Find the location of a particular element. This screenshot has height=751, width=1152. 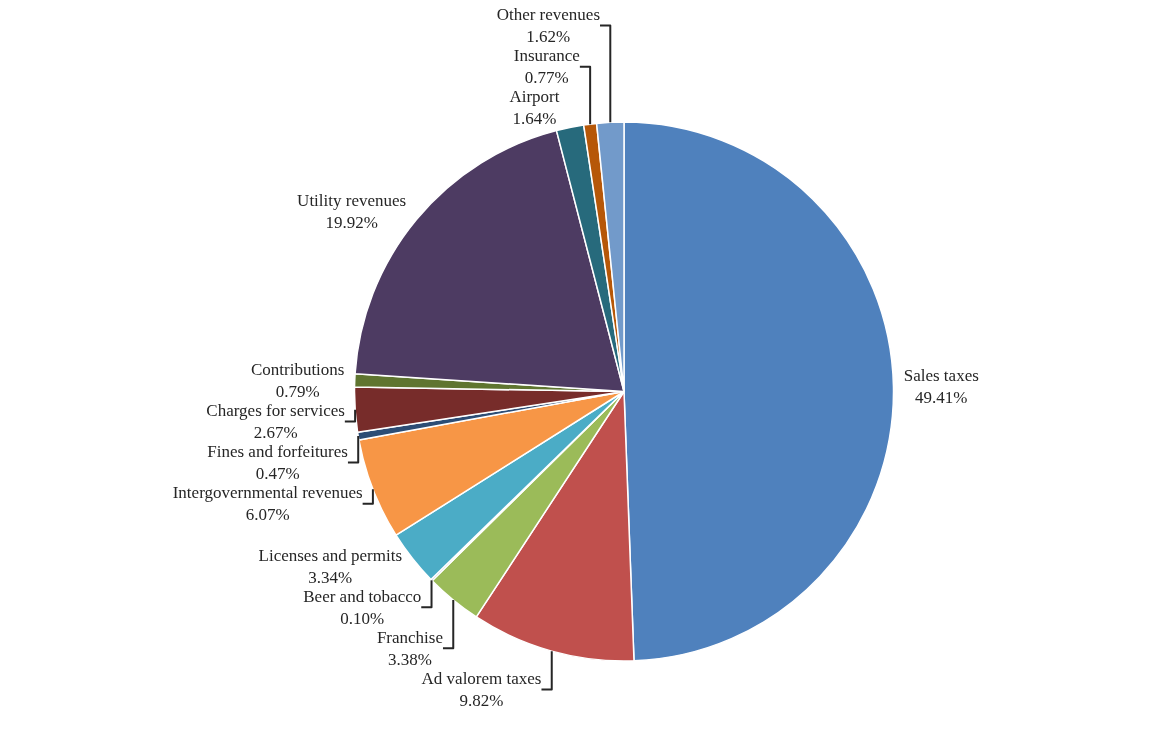

slice-label: Sales taxes is located at coordinates (941, 375).